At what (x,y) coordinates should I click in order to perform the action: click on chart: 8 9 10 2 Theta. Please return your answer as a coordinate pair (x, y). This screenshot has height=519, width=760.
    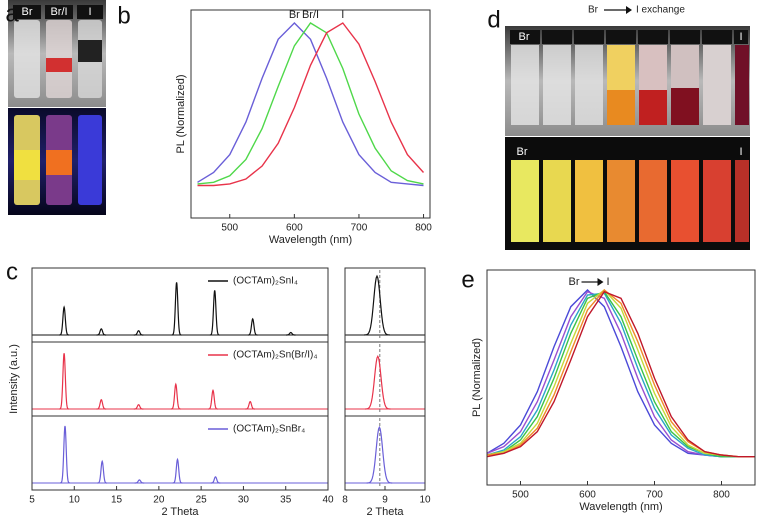
    Looking at the image, I should click on (386, 392).